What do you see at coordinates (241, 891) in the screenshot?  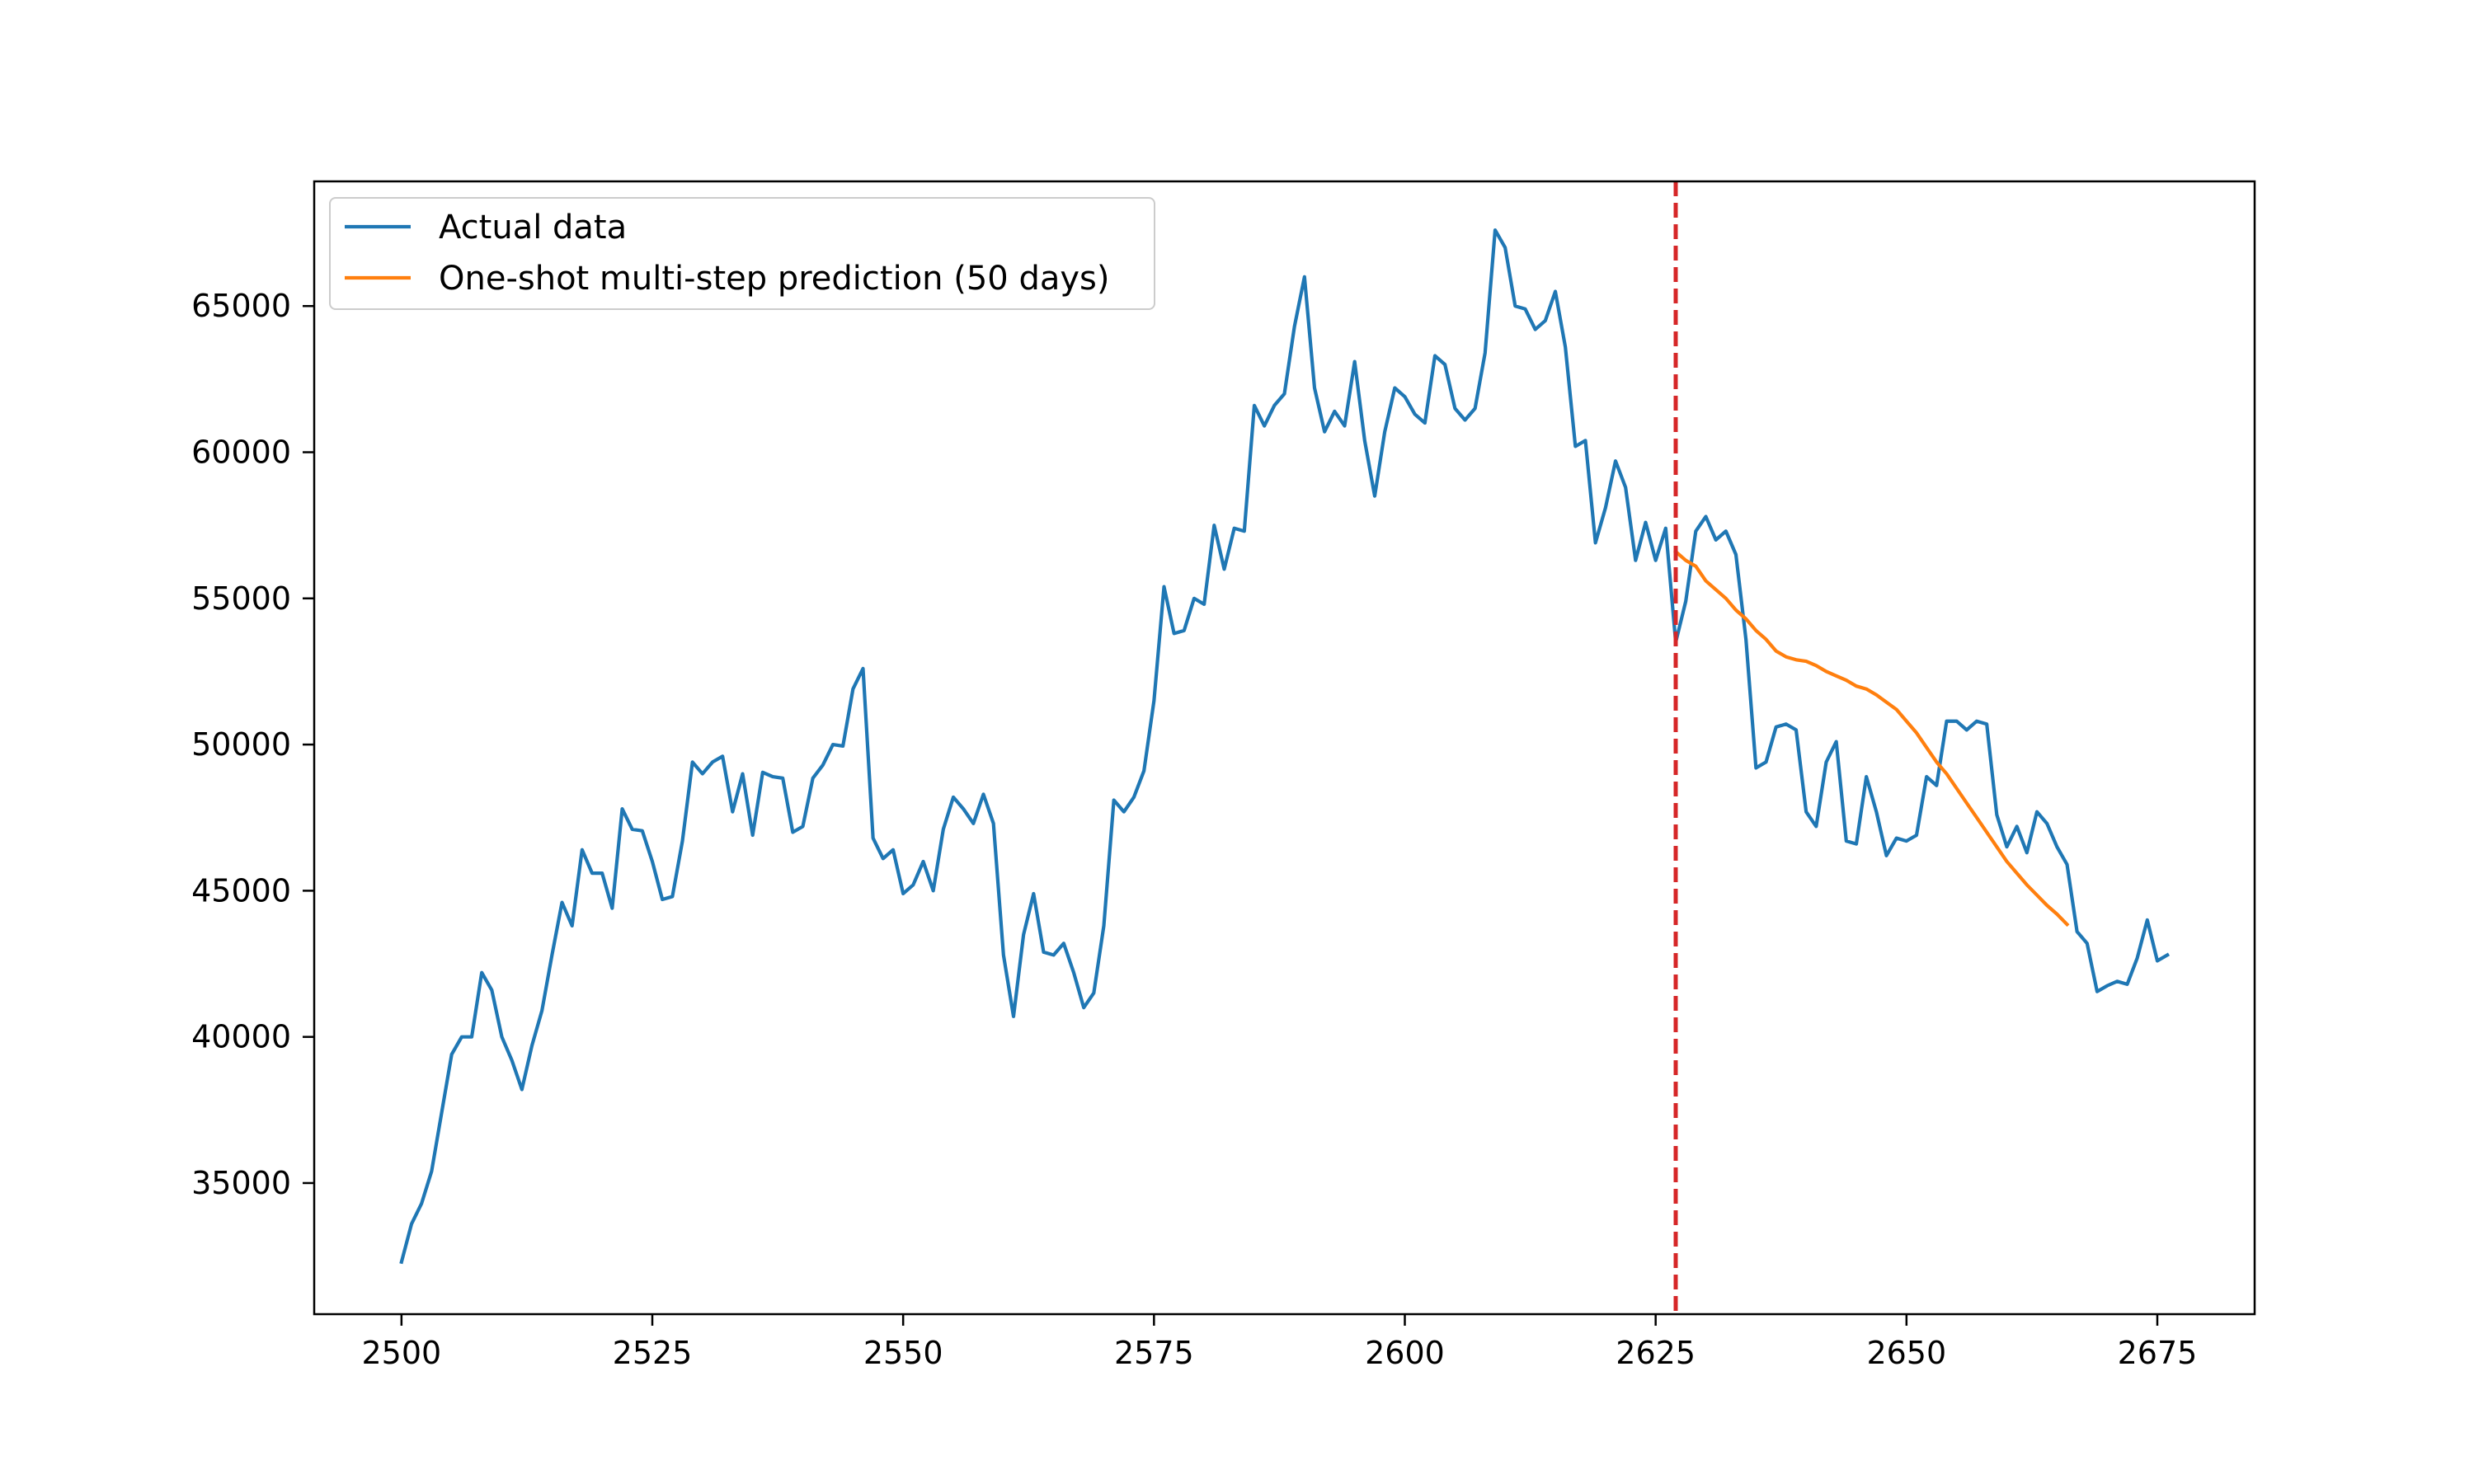 I see `y-tick-label: 45000` at bounding box center [241, 891].